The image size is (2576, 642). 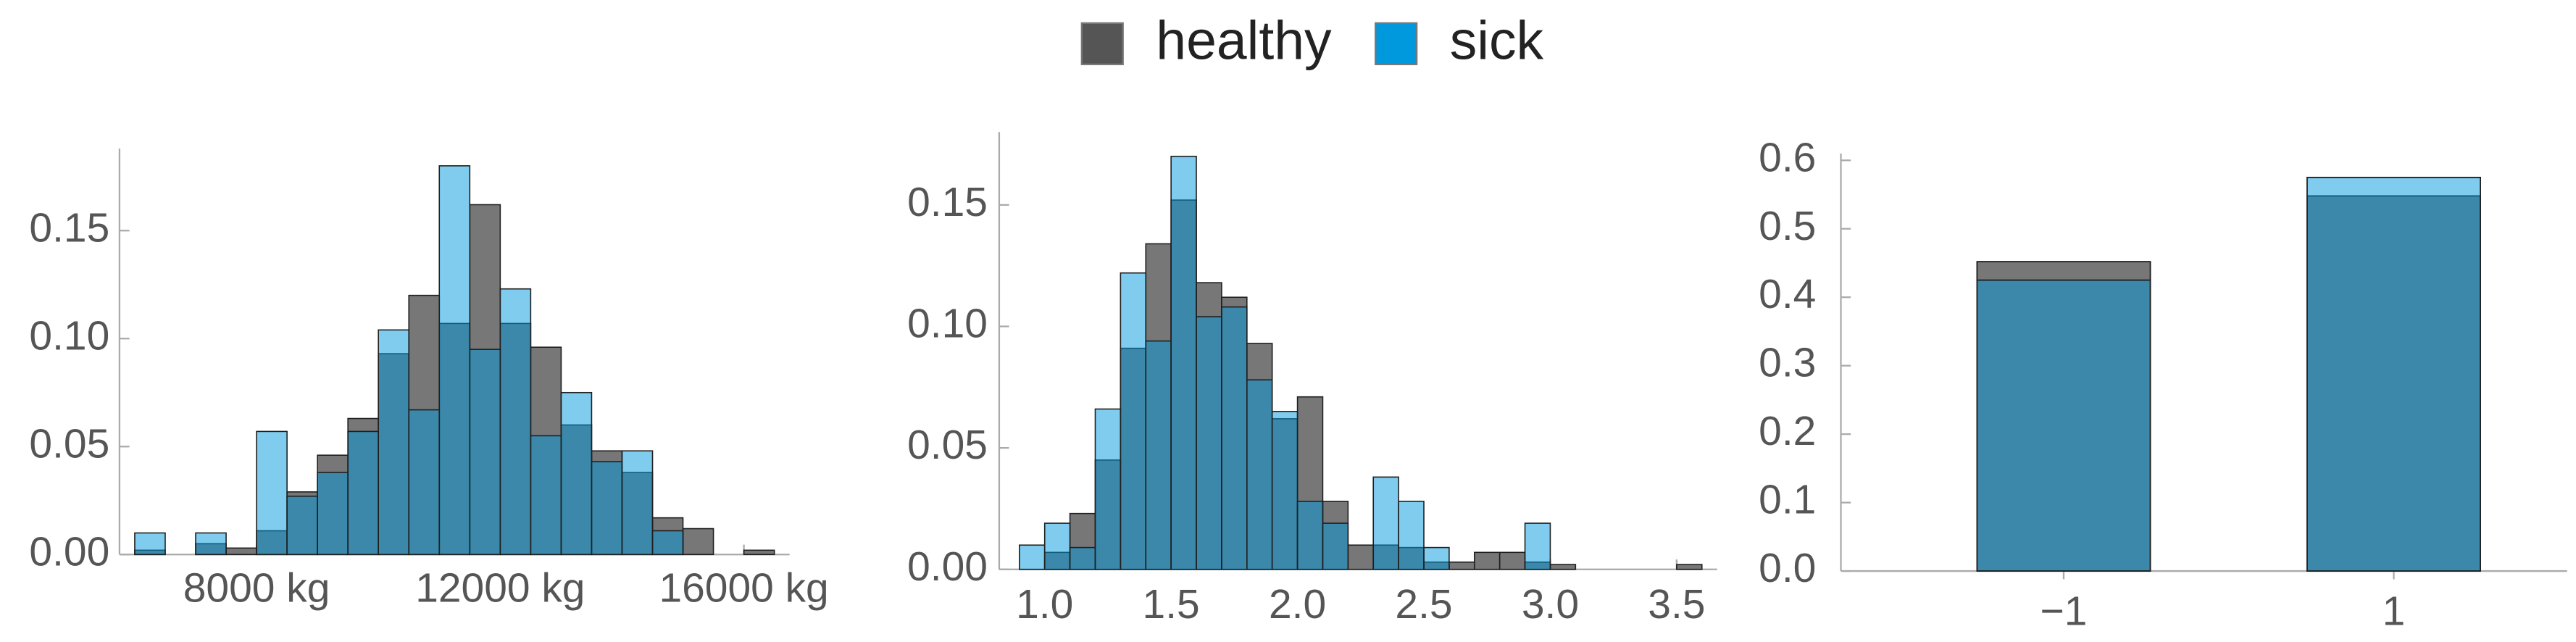 I want to click on y-tick-label: 0.0, so click(x=1787, y=568).